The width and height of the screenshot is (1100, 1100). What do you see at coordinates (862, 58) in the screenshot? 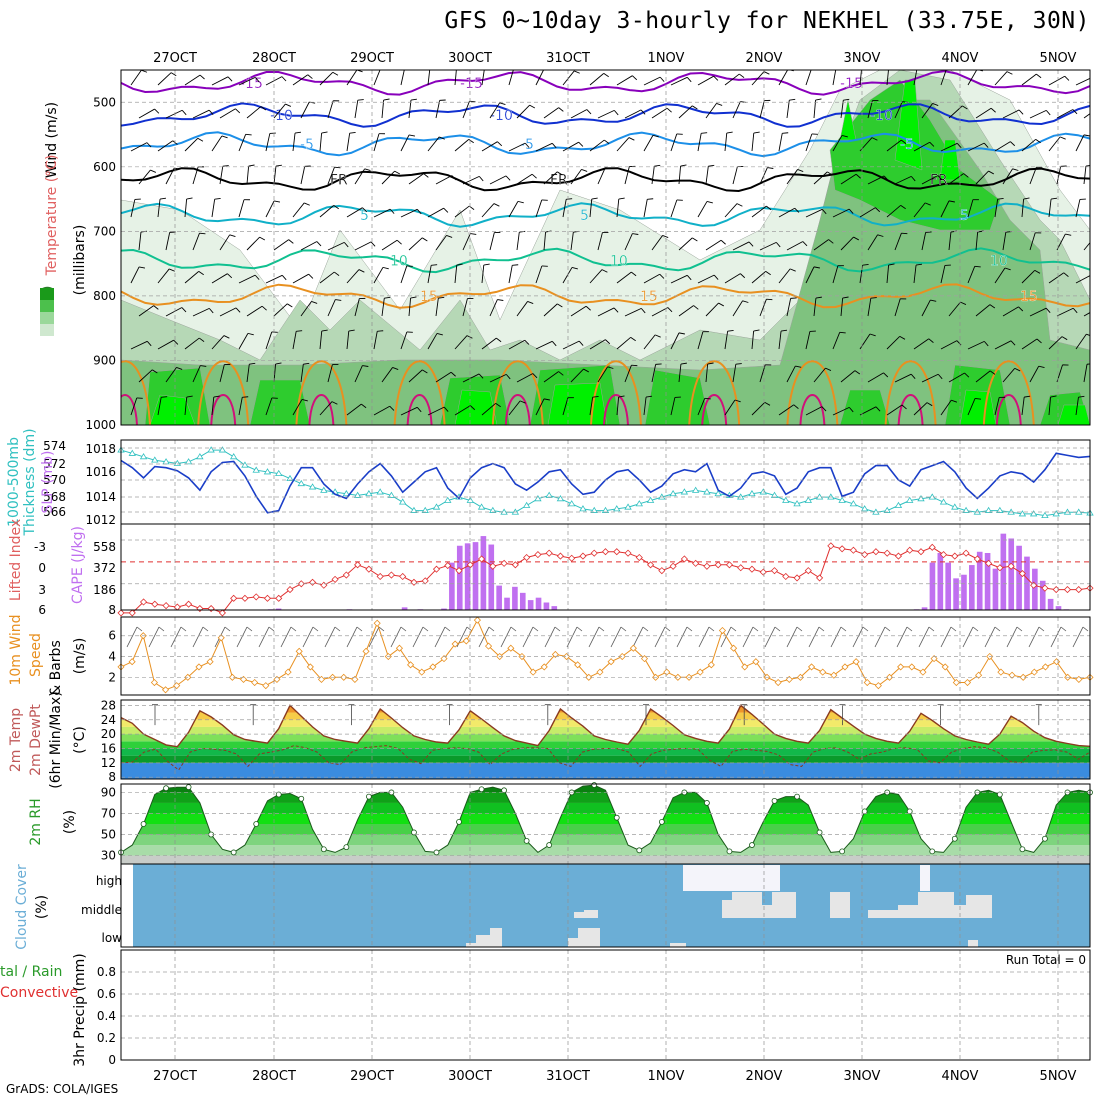
I see `top-date-label: 3NOV` at bounding box center [862, 58].